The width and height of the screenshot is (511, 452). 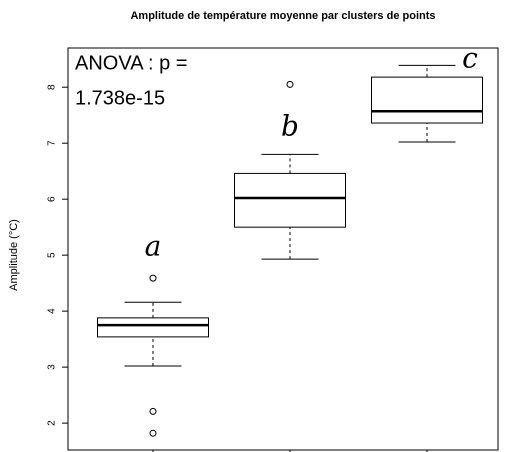 What do you see at coordinates (52, 199) in the screenshot?
I see `y-tick-label: 6` at bounding box center [52, 199].